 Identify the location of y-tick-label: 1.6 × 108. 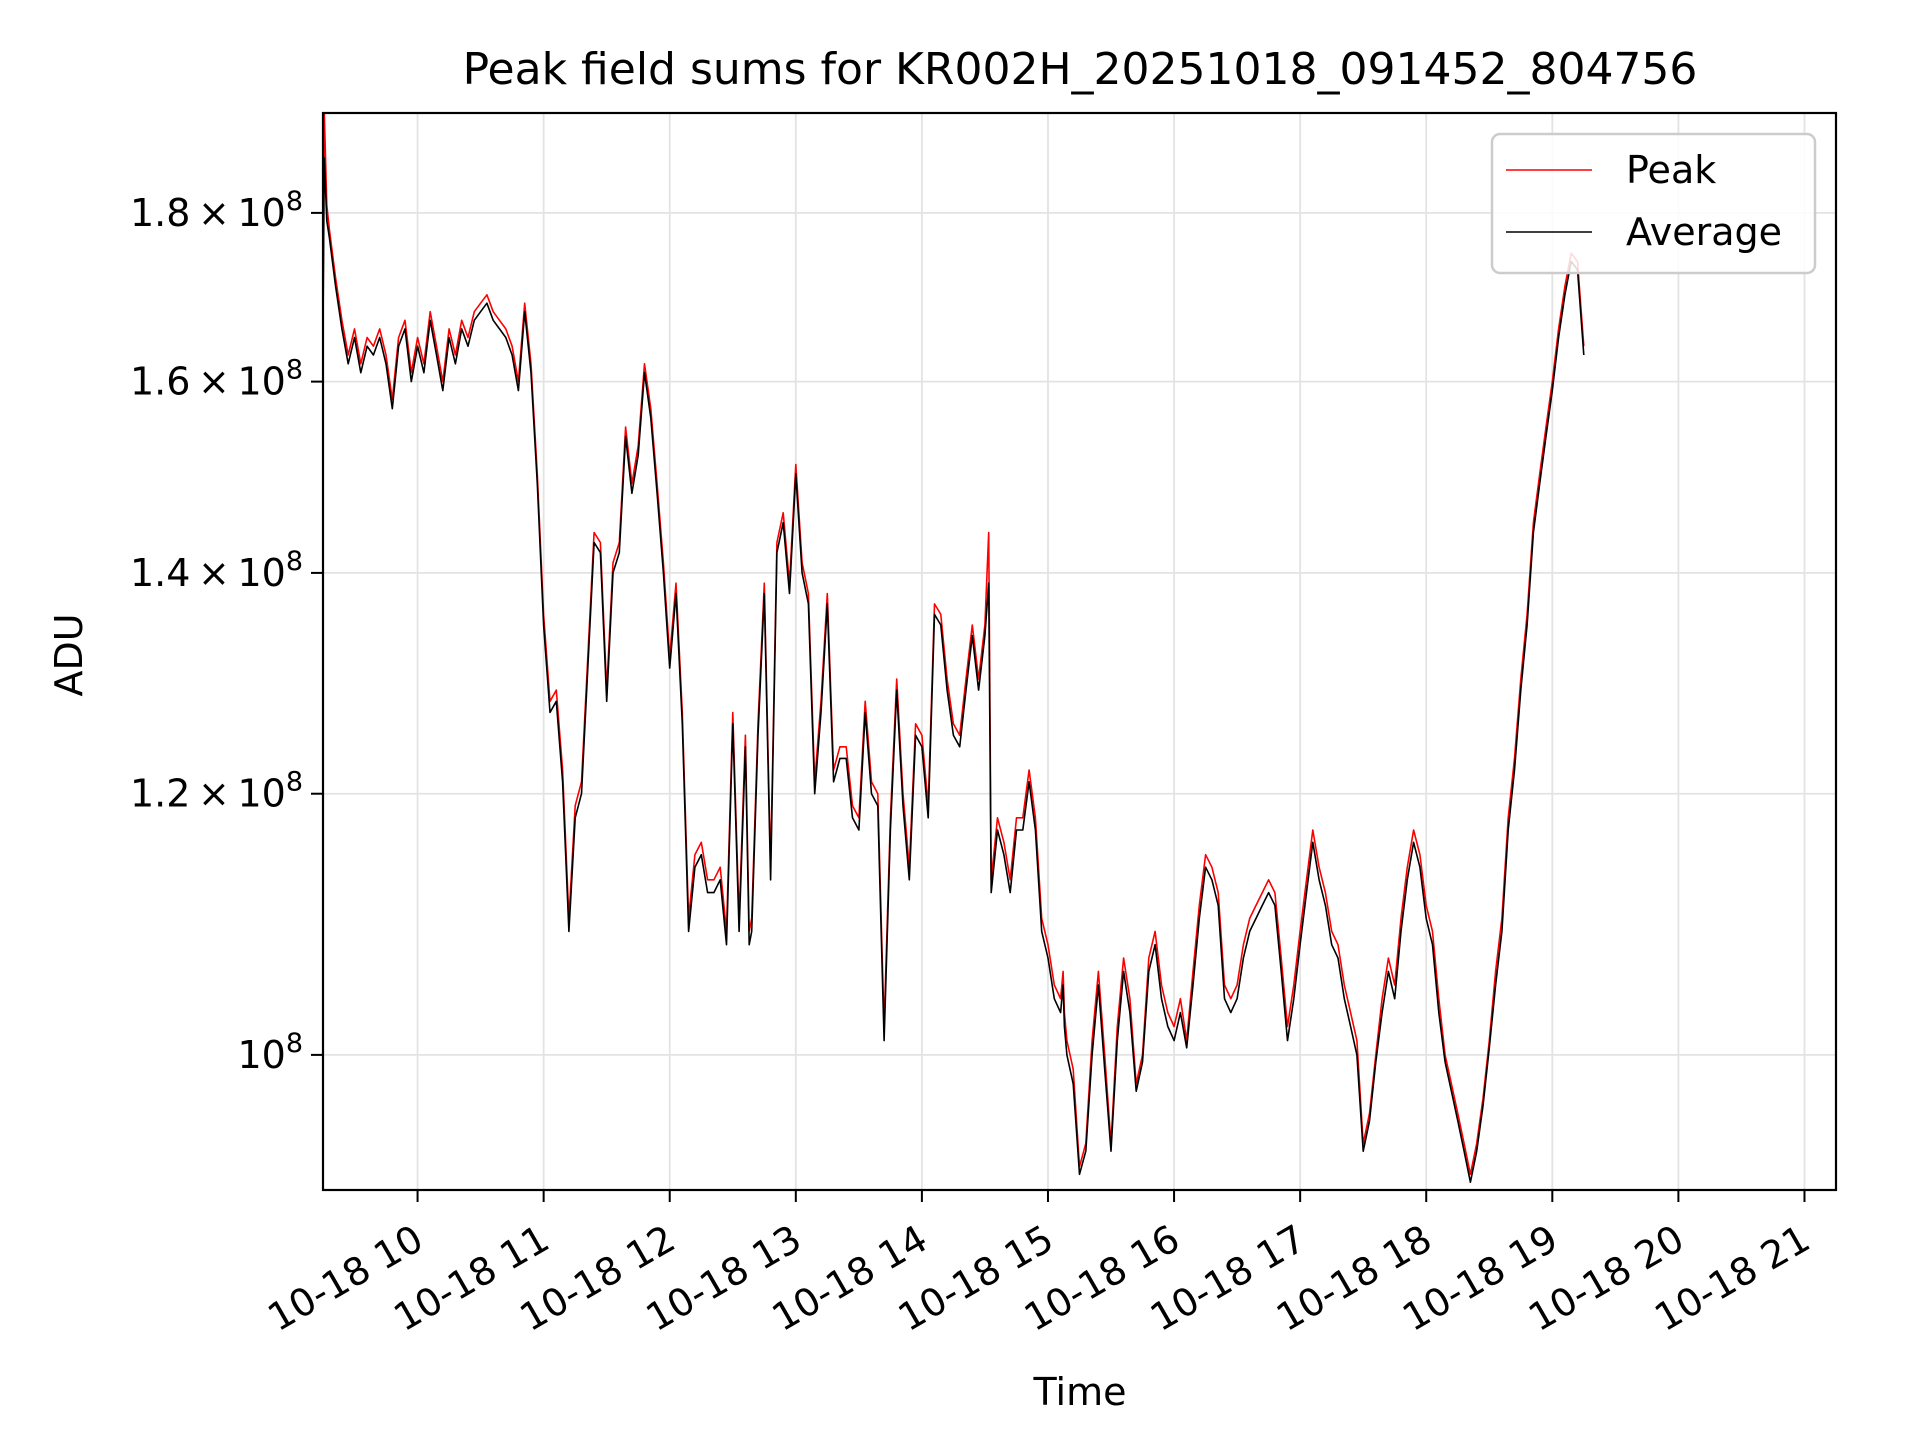
(216, 379).